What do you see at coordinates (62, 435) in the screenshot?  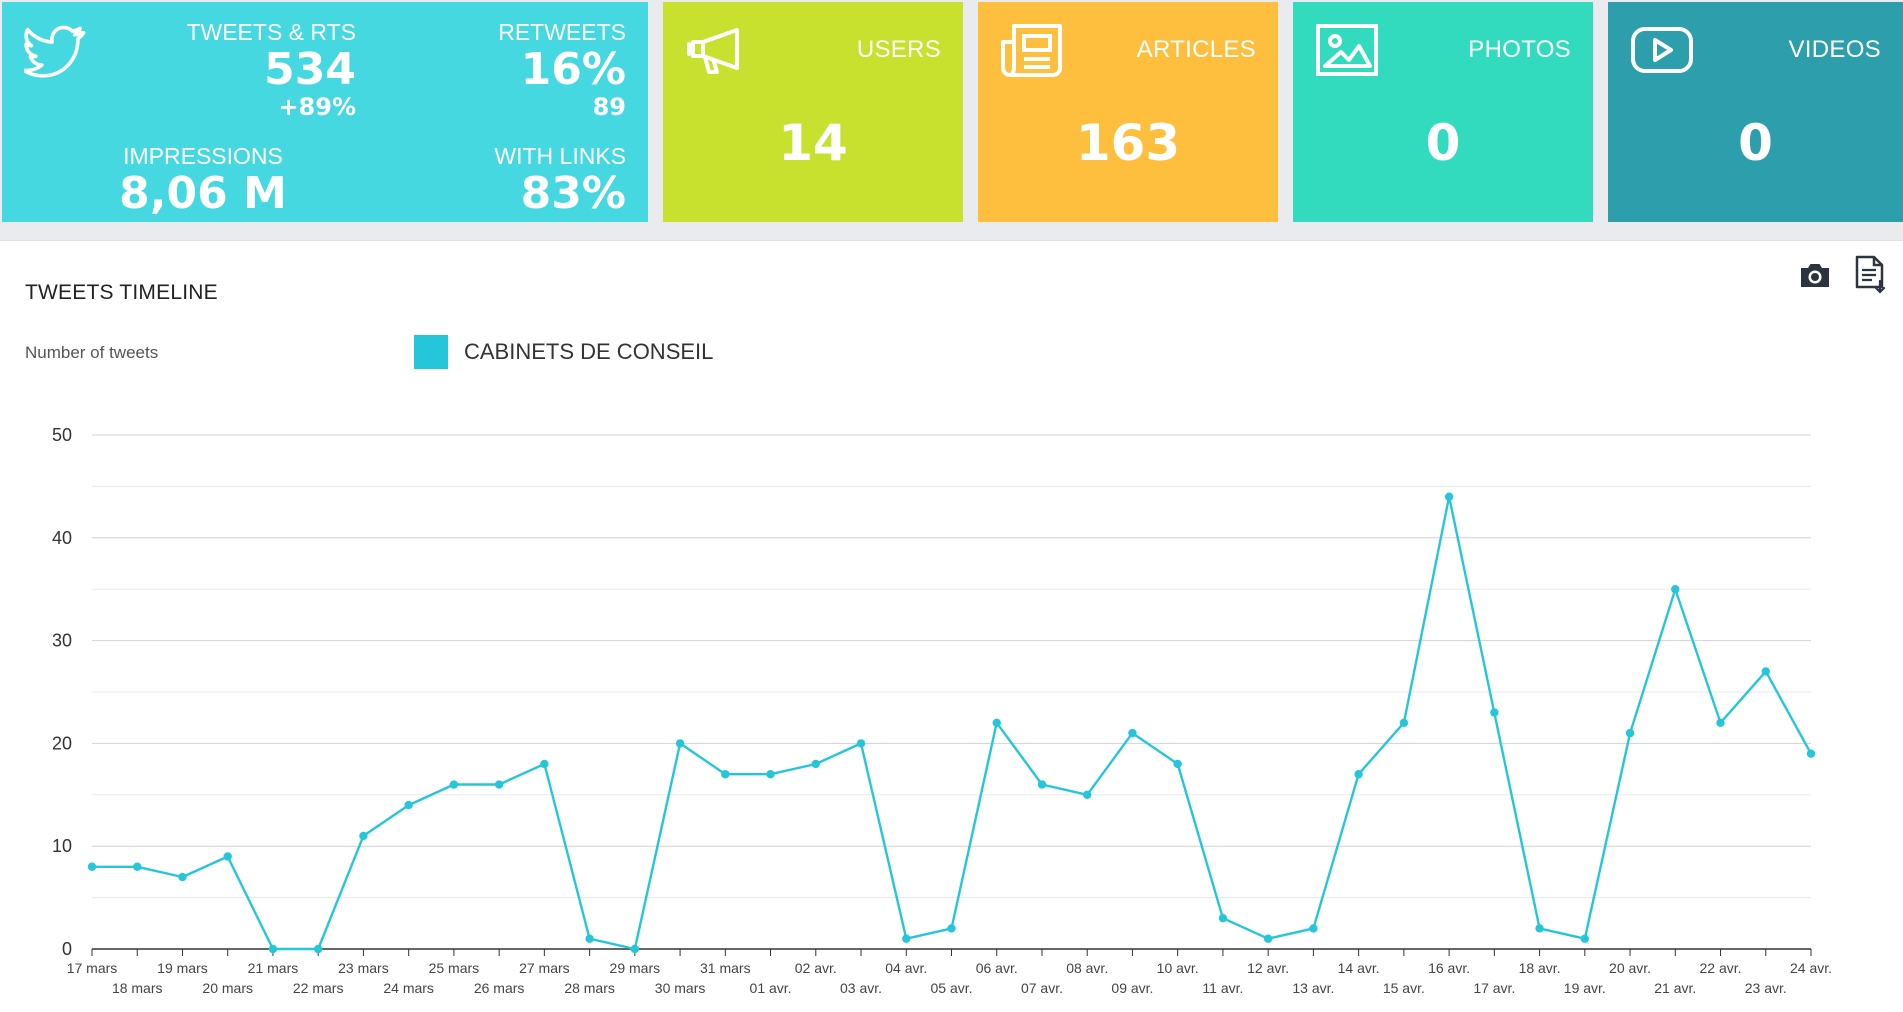 I see `y-tick-label: 50` at bounding box center [62, 435].